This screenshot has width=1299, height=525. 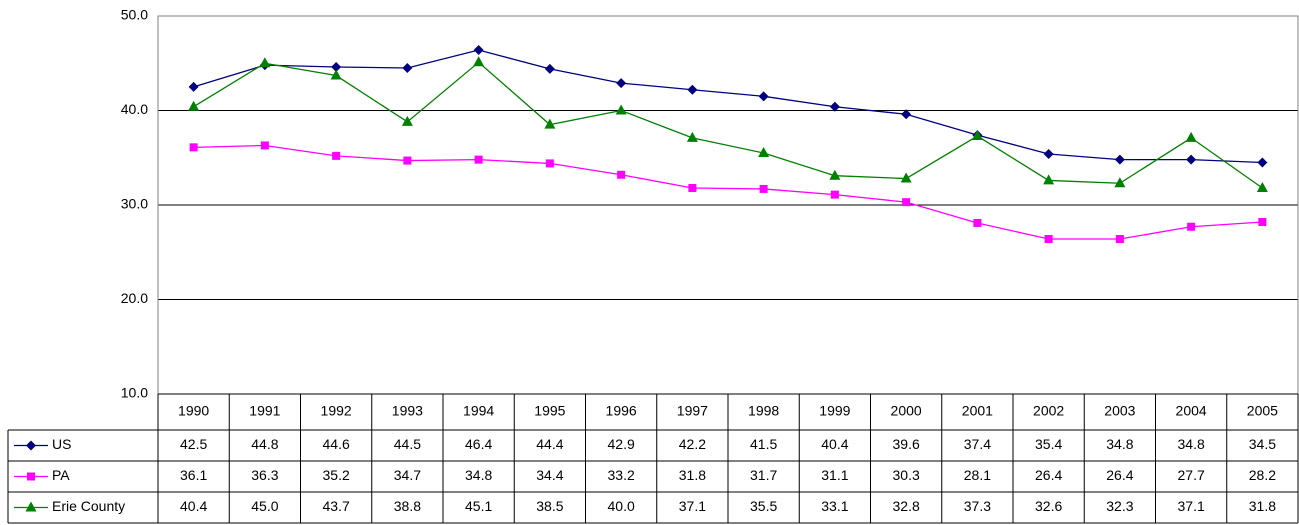 What do you see at coordinates (834, 475) in the screenshot?
I see `table-cell: 31.1` at bounding box center [834, 475].